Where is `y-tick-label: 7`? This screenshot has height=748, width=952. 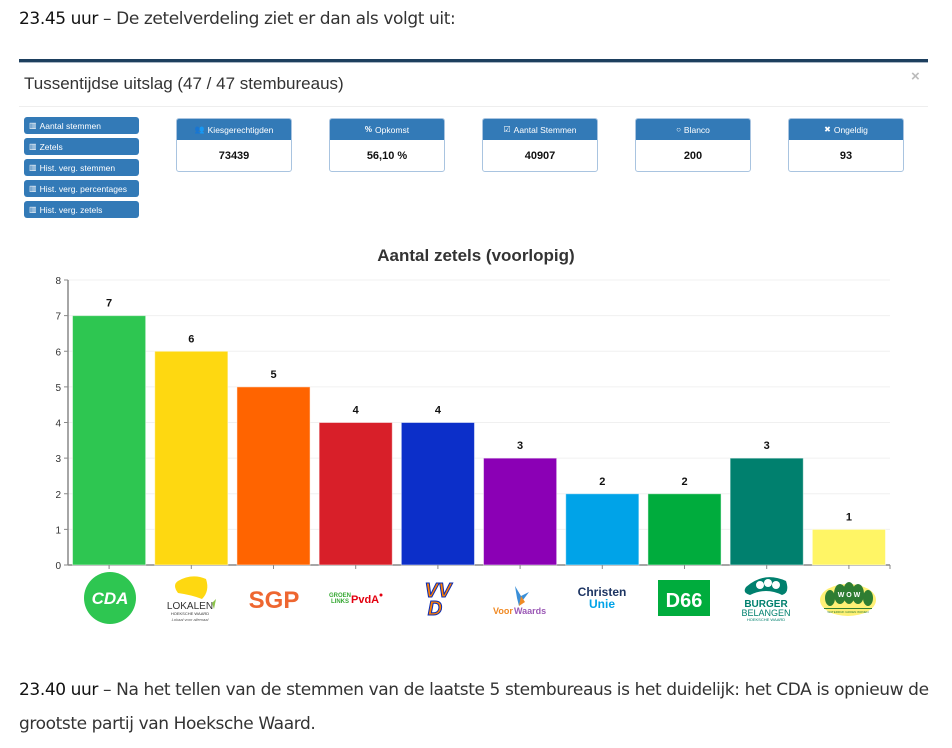
y-tick-label: 7 is located at coordinates (58, 317).